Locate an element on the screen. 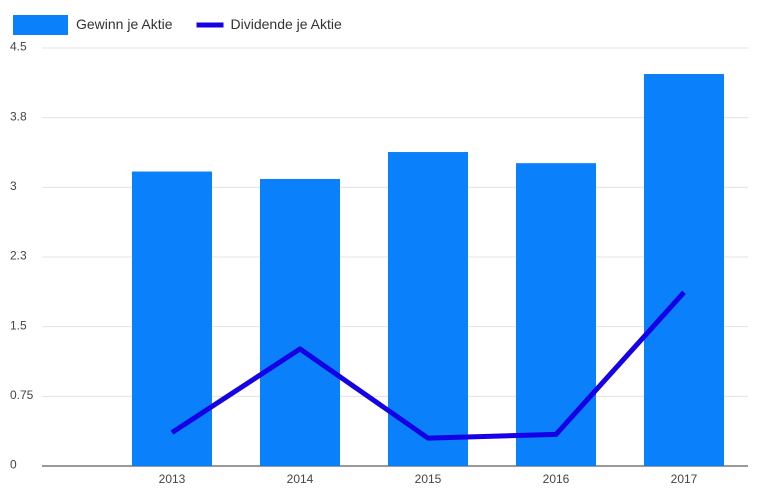 This screenshot has height=499, width=776. y-tick-label: 3.8 is located at coordinates (18, 116).